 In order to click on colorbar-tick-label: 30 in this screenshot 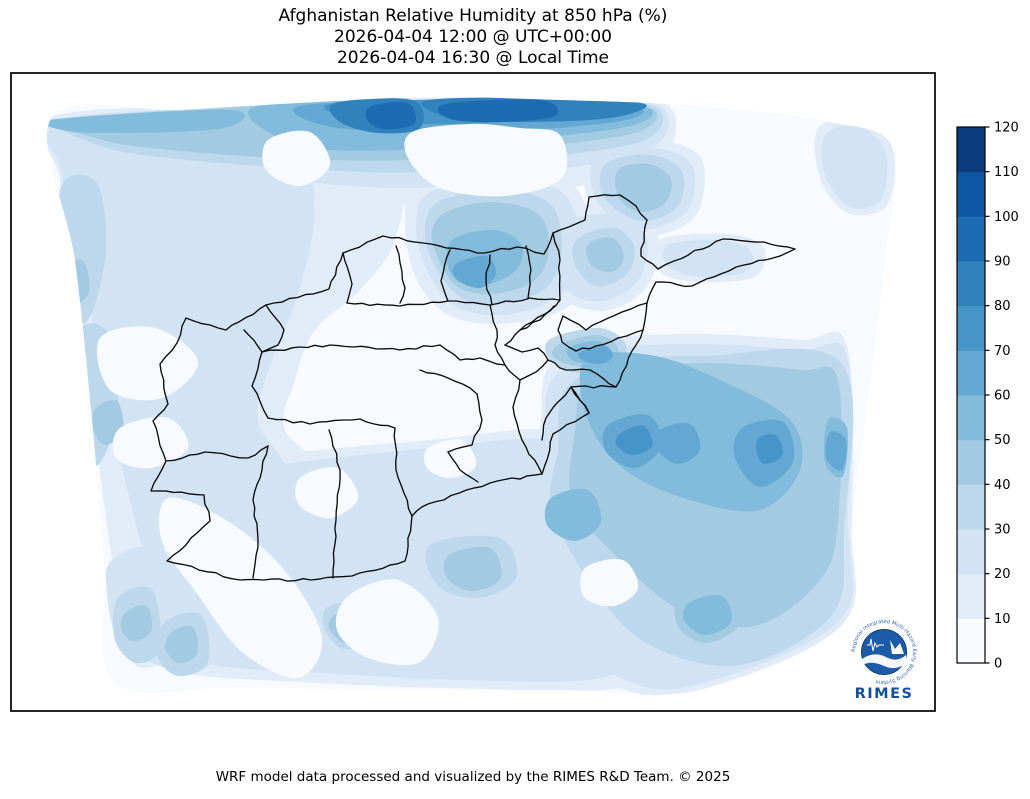, I will do `click(1002, 530)`.